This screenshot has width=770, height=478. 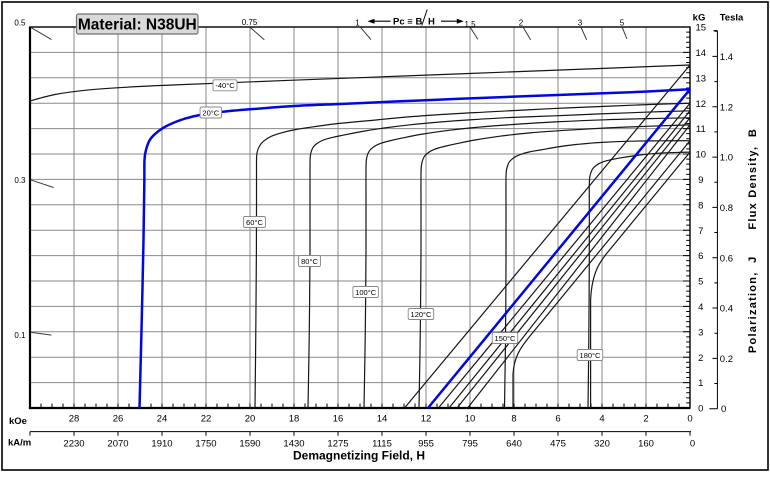 What do you see at coordinates (726, 57) in the screenshot?
I see `svg-text: 1.4` at bounding box center [726, 57].